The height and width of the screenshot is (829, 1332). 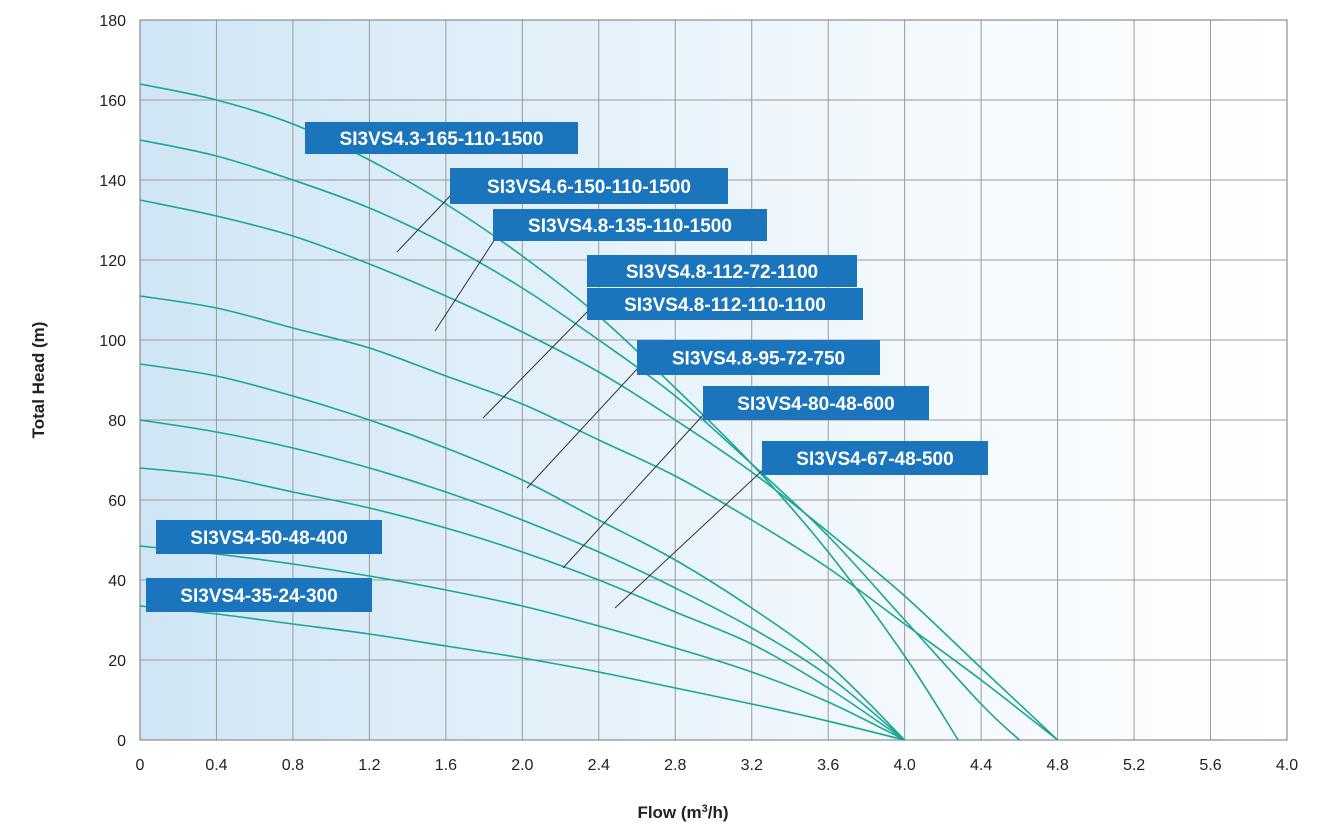 I want to click on series-label: SI3VS4-35-24-300, so click(x=258, y=596).